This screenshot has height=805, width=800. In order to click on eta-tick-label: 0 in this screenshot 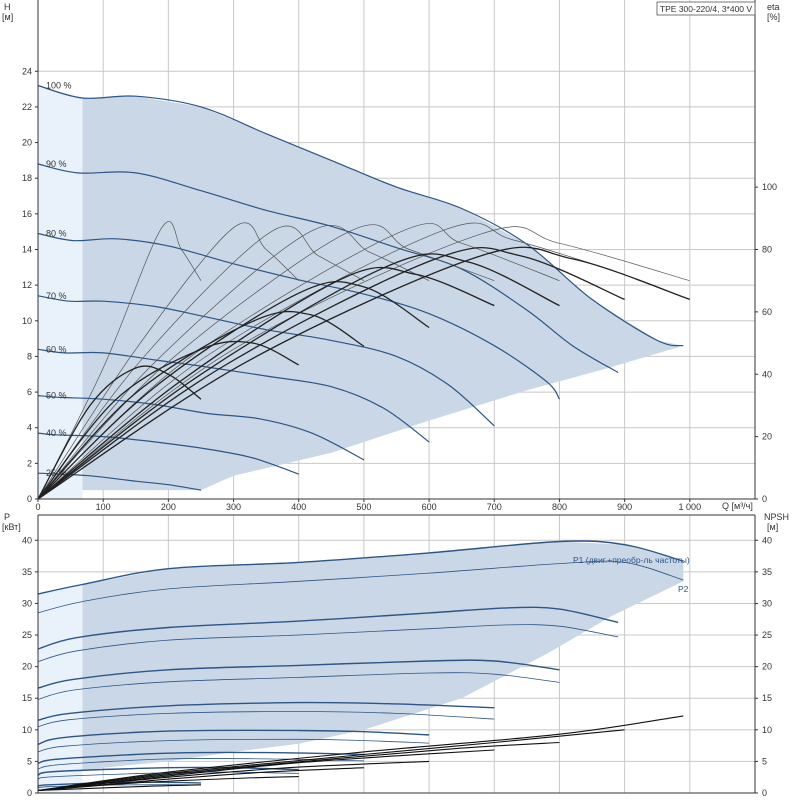, I will do `click(764, 499)`.